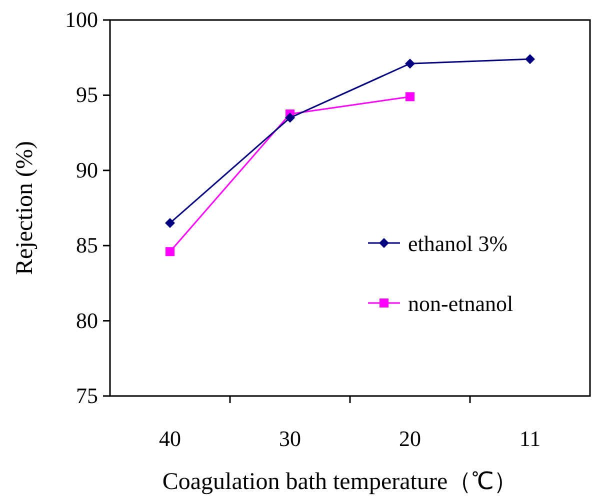 The image size is (597, 501). Describe the element at coordinates (81, 19) in the screenshot. I see `y-tick-label: 100` at that location.